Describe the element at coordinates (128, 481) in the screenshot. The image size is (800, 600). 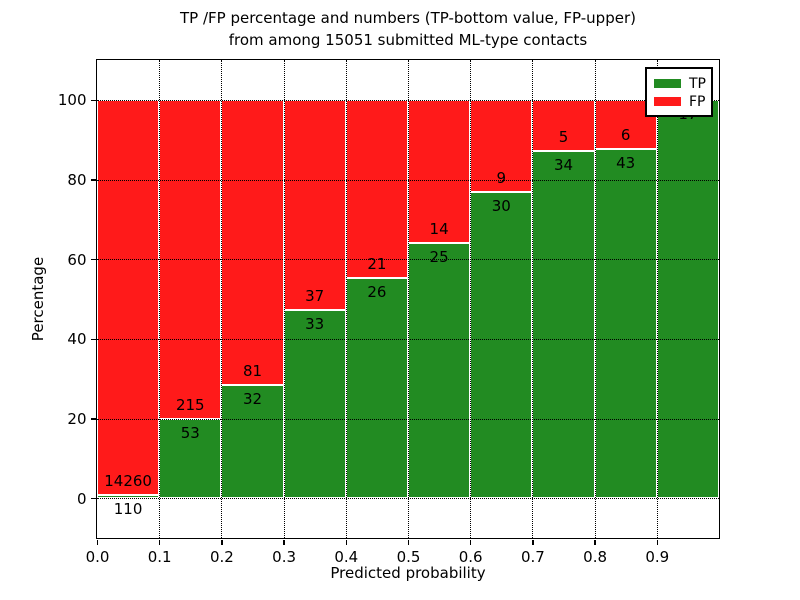
I see `fp-count-label: 14260` at that location.